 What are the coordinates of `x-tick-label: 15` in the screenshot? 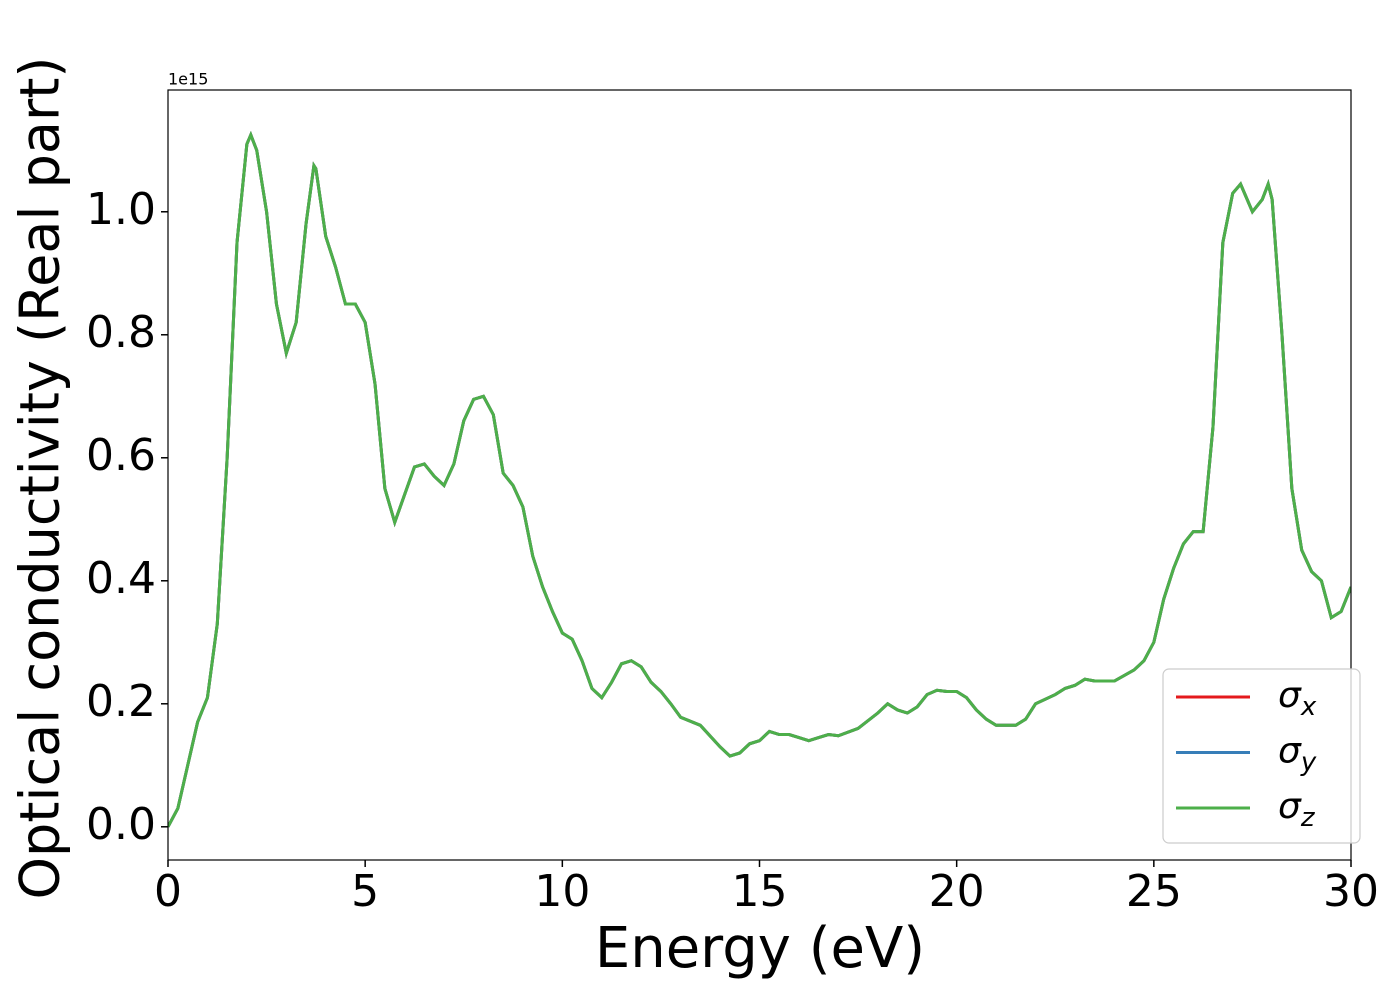 It's located at (760, 891).